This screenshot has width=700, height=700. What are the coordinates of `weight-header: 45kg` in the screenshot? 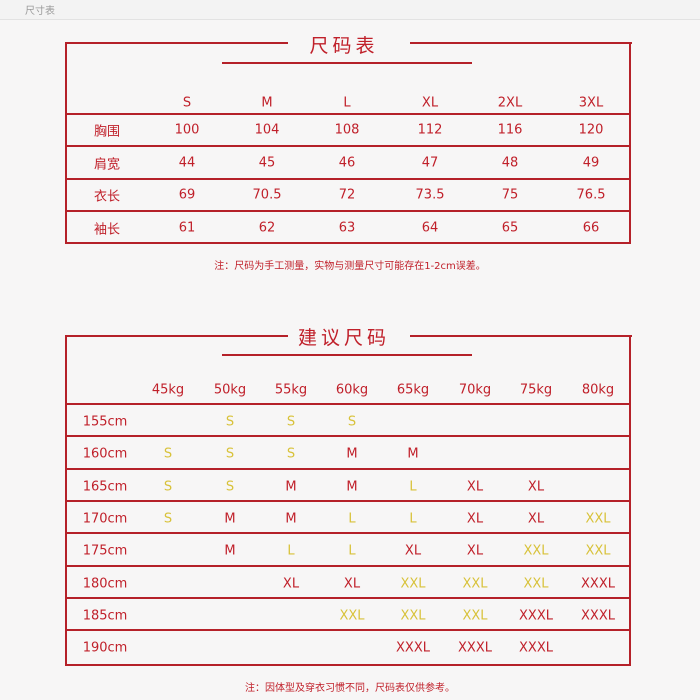 It's located at (168, 390).